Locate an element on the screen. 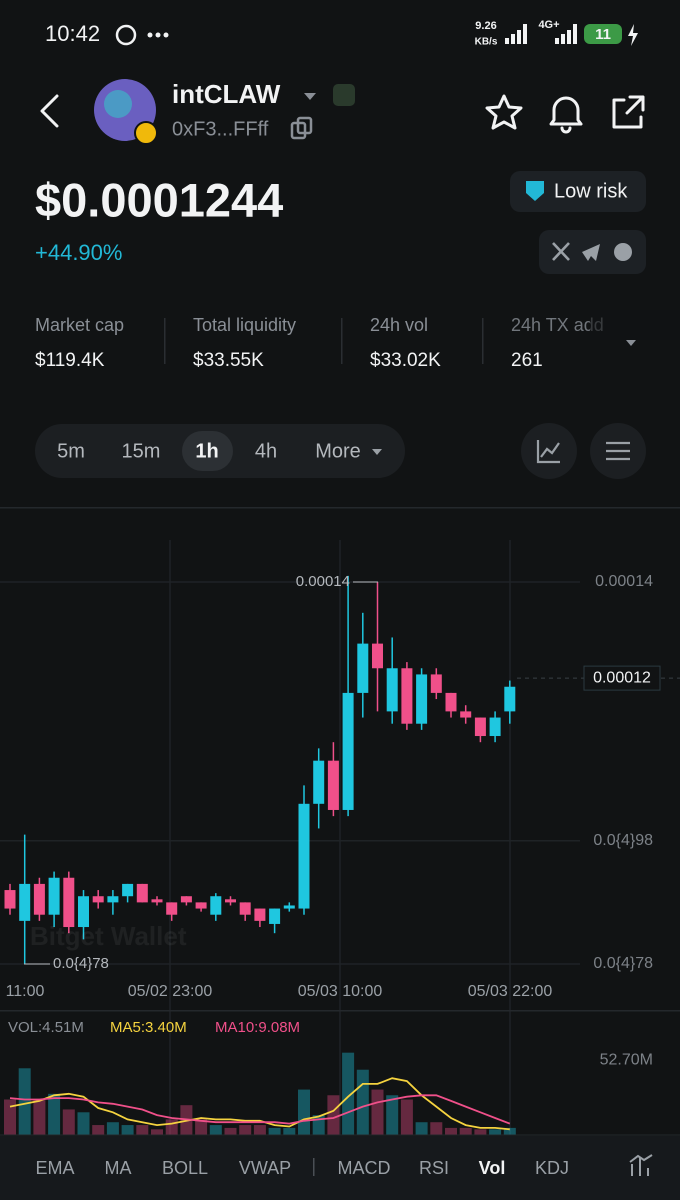 This screenshot has width=680, height=1200. ma5-legend: MA5:3.40M is located at coordinates (148, 1027).